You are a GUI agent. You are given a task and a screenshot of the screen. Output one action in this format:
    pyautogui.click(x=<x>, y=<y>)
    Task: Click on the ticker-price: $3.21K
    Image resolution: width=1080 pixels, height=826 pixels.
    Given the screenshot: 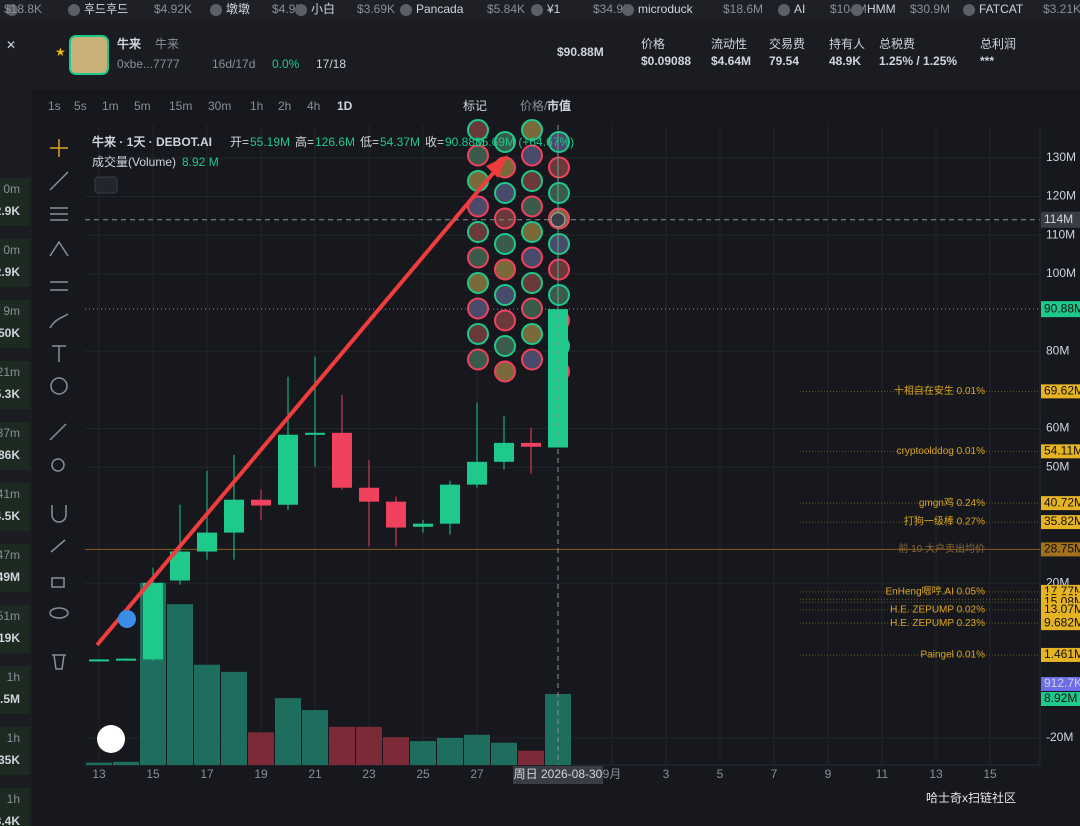 What is the action you would take?
    pyautogui.click(x=1061, y=9)
    